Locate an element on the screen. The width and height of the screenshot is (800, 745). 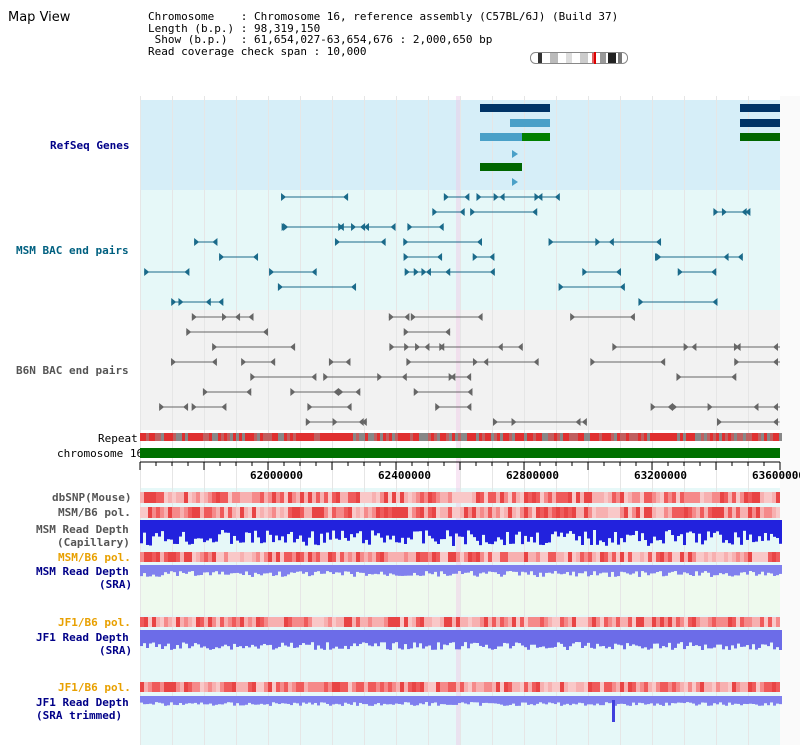
chromosome-ideogram is located at coordinates (579, 58).